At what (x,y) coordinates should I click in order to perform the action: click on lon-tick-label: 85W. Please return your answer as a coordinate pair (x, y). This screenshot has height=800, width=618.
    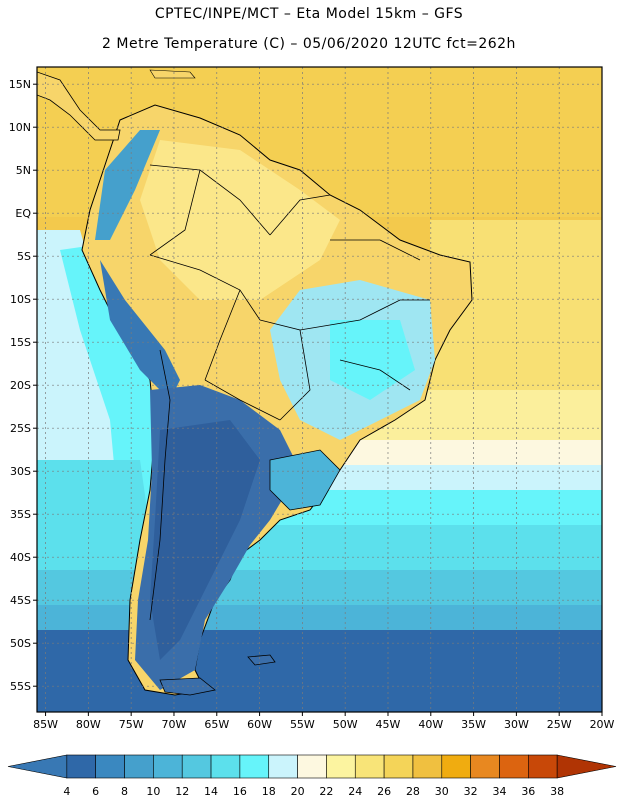
    Looking at the image, I should click on (45, 724).